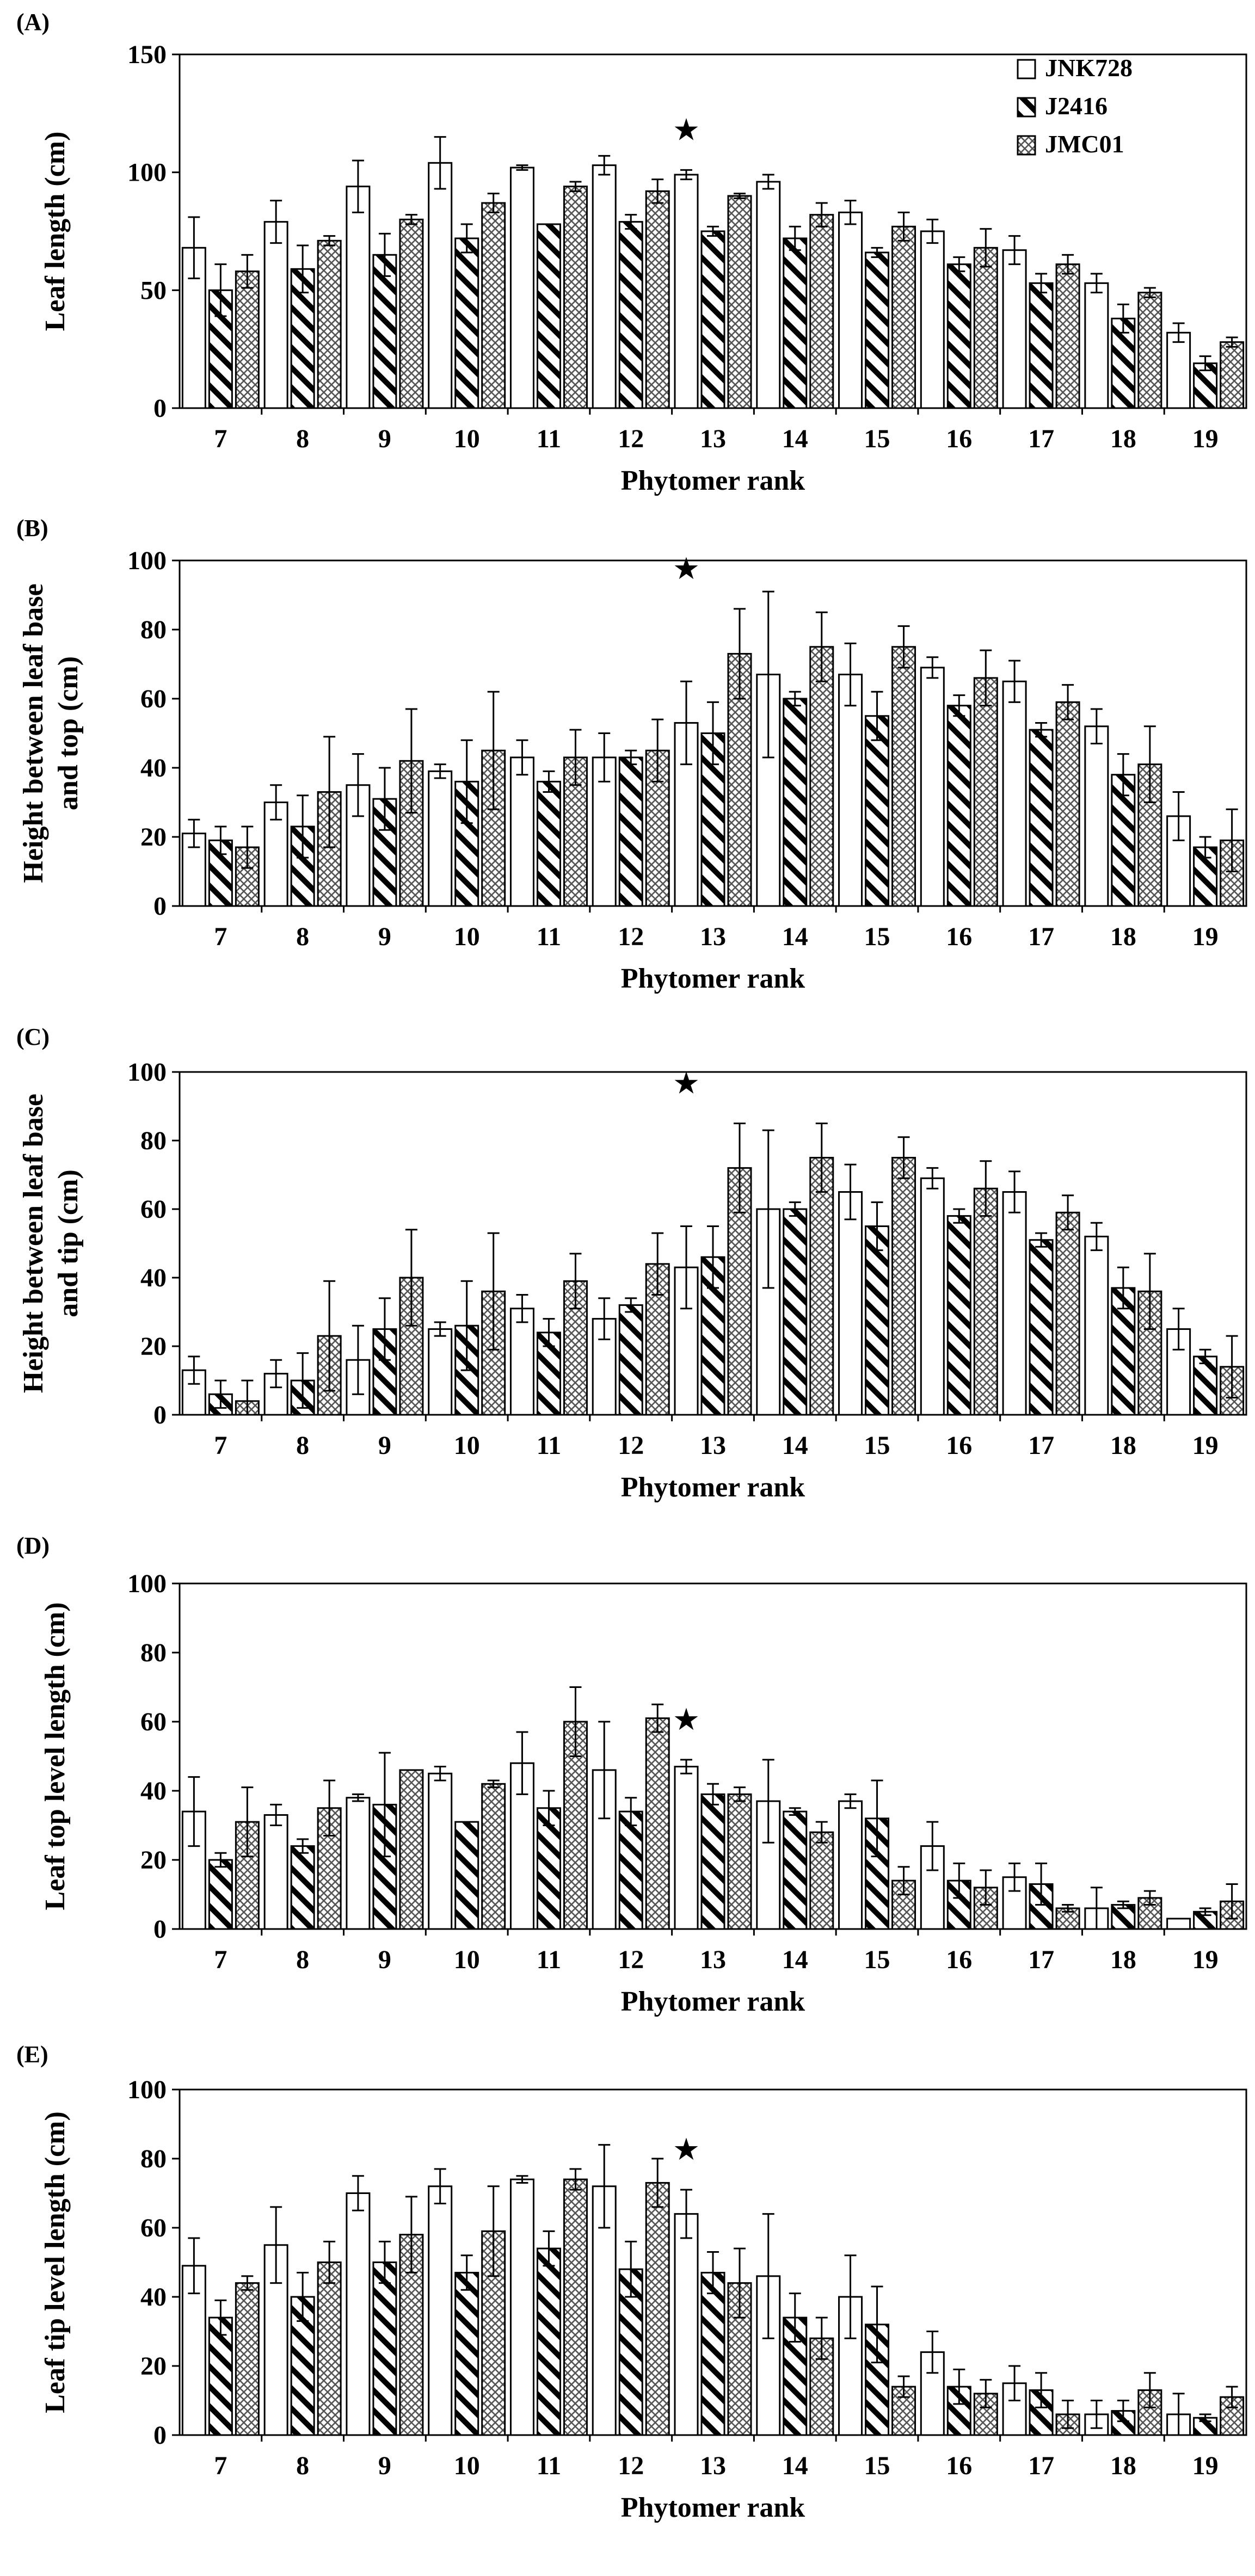 This screenshot has width=1255, height=2576. What do you see at coordinates (302, 2465) in the screenshot?
I see `x-tick-label: 8` at bounding box center [302, 2465].